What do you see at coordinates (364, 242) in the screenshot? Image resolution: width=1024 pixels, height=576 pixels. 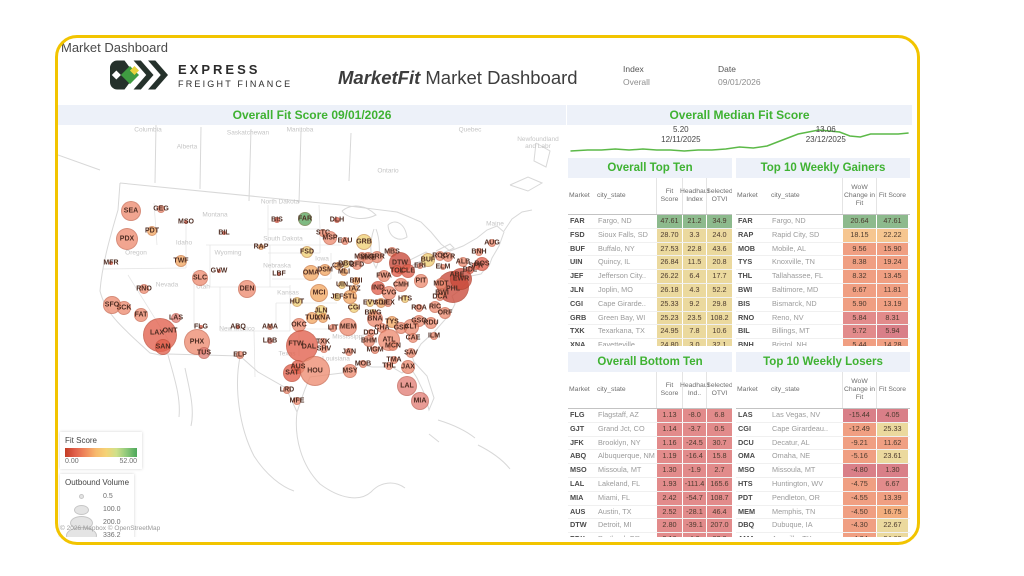 I see `map-marker-grb` at bounding box center [364, 242].